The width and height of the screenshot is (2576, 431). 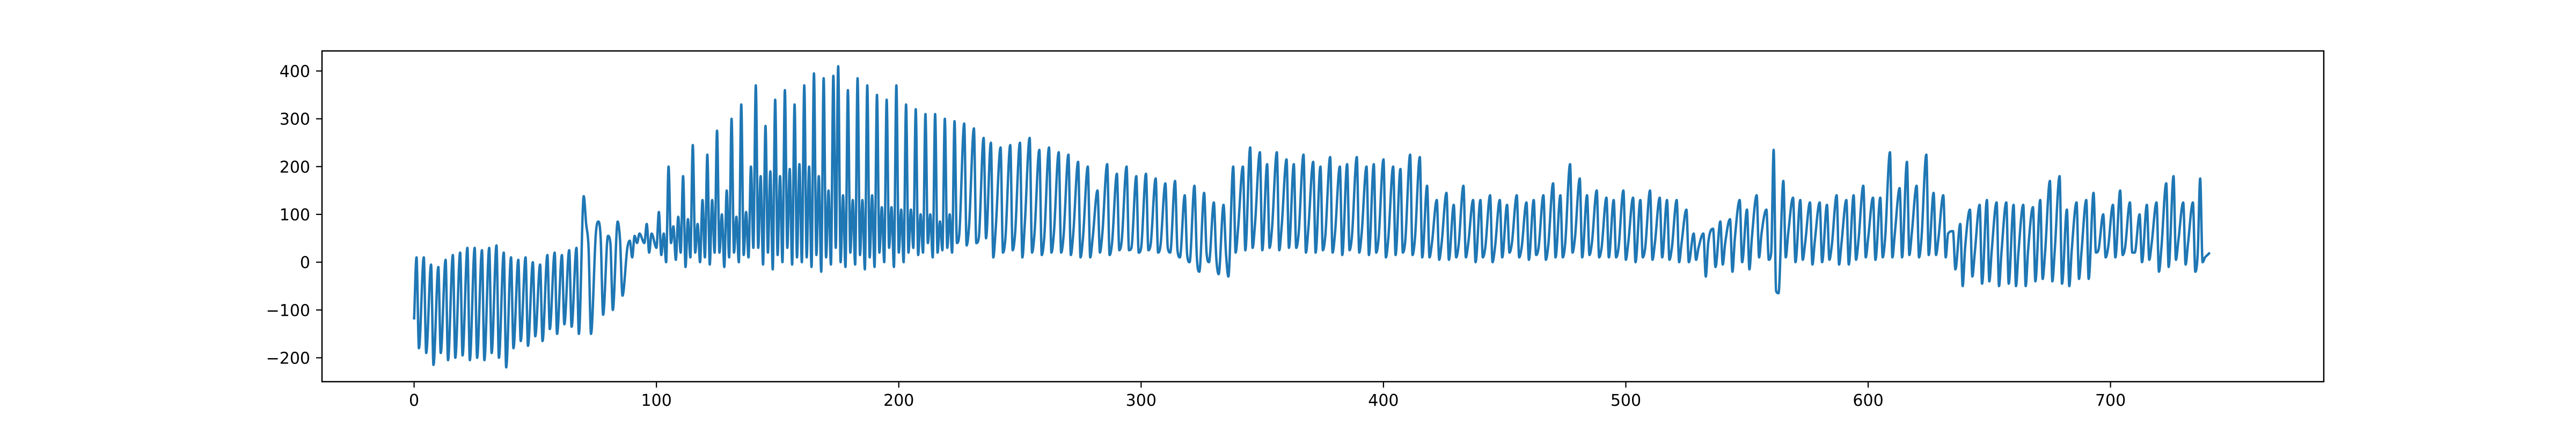 I want to click on x-tick-label: 400, so click(x=1383, y=400).